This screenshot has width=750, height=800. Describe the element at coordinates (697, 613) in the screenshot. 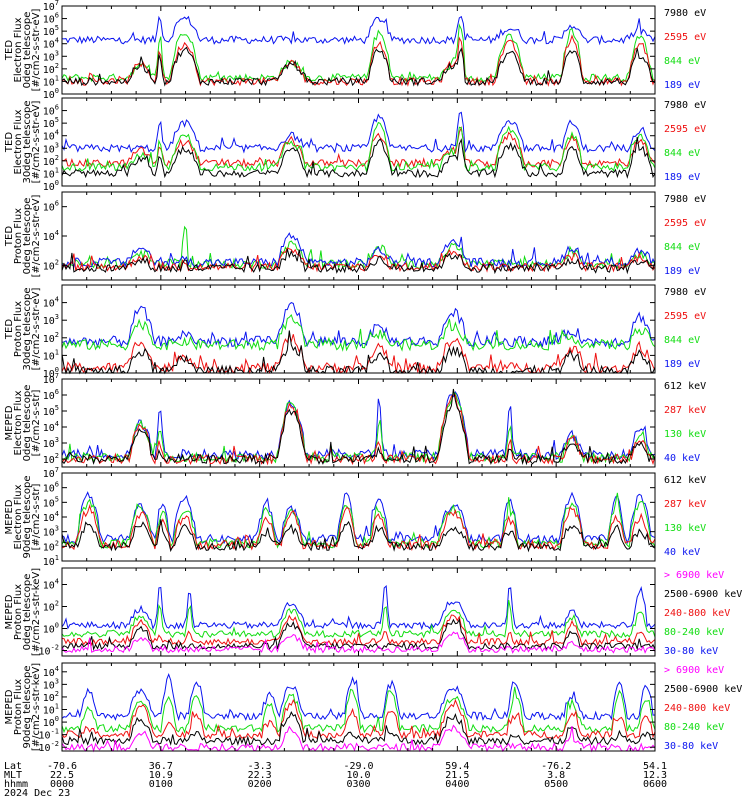

I see `legend-entry: 240-800 keV` at that location.